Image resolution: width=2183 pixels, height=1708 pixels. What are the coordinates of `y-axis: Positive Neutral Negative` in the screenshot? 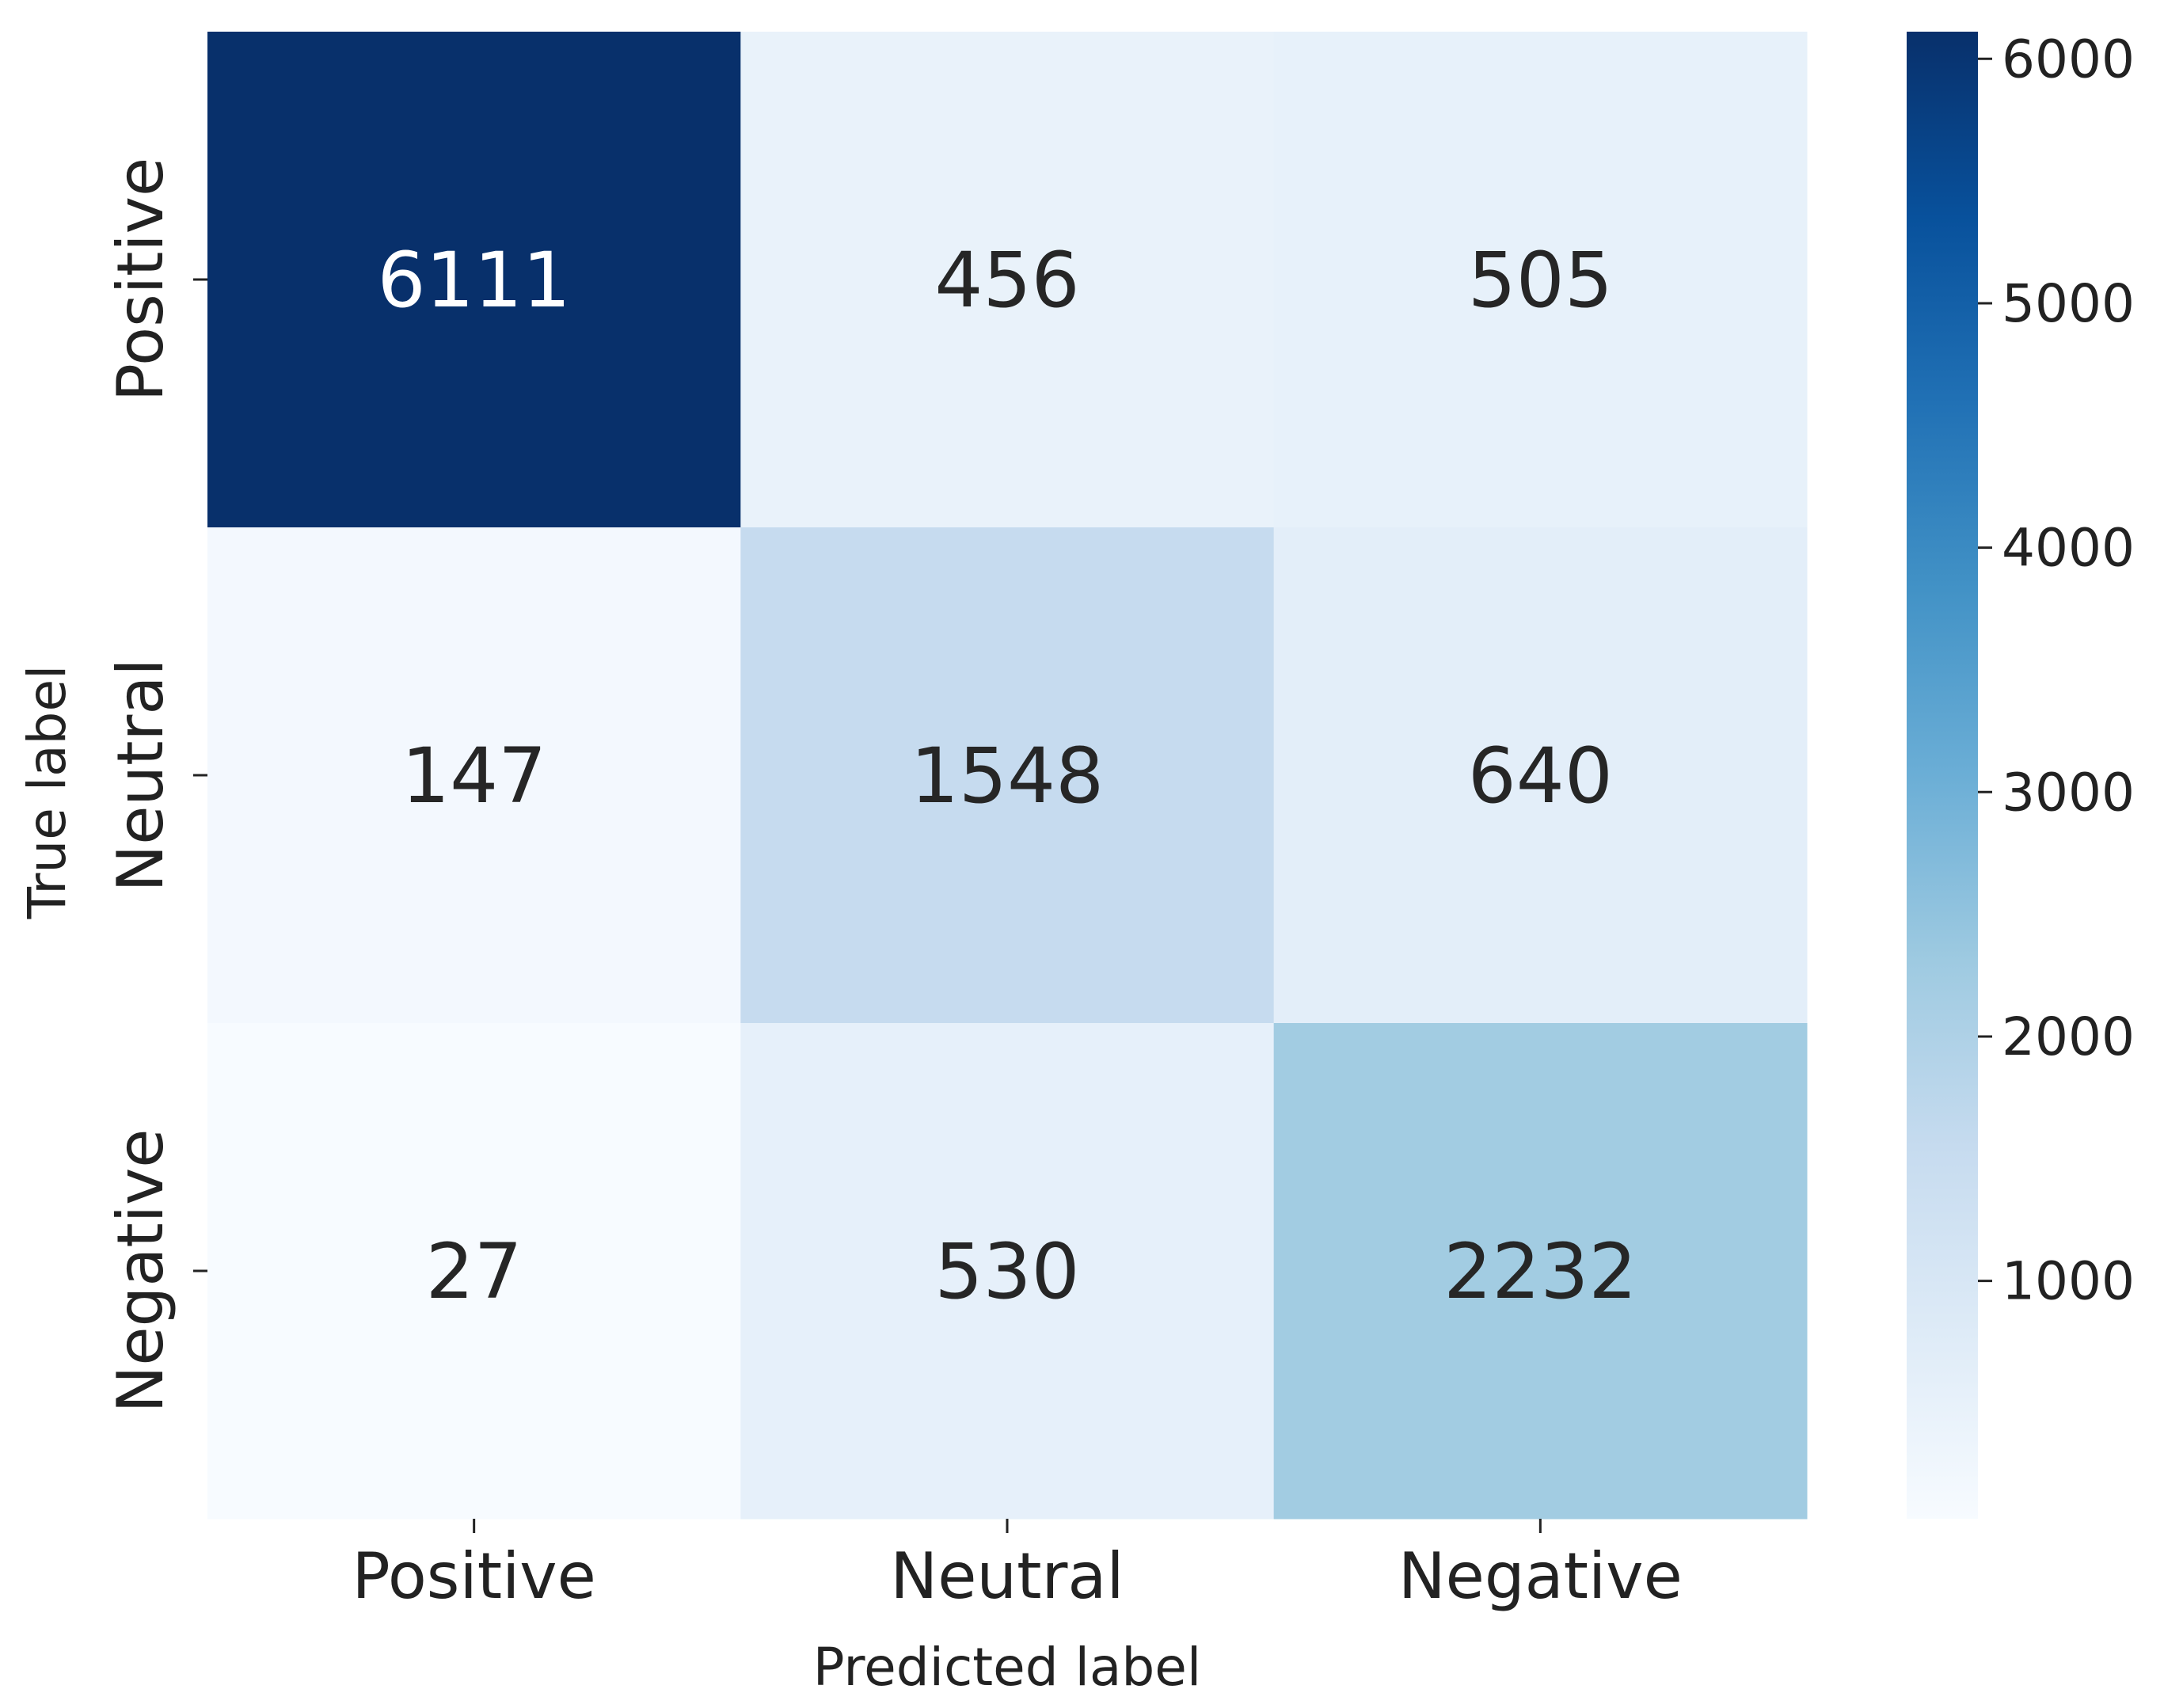 It's located at (155, 785).